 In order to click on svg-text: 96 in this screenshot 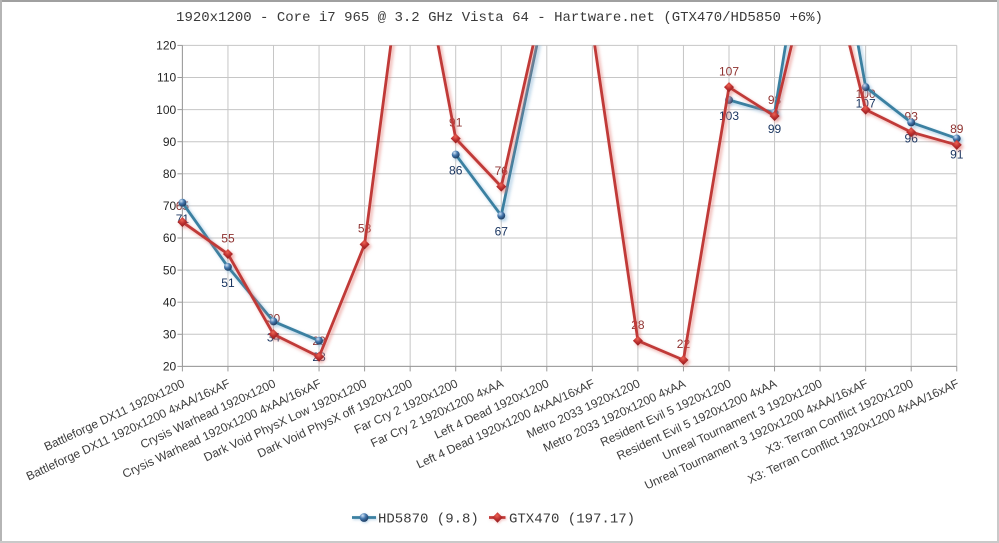, I will do `click(912, 139)`.